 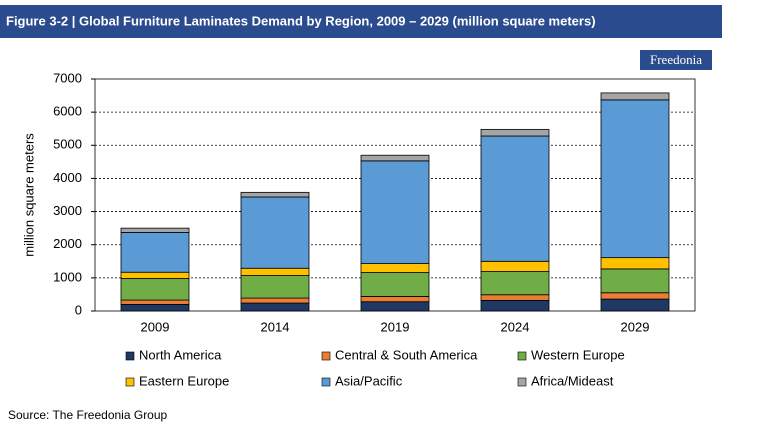 I want to click on logo: Freedonia, so click(x=676, y=59).